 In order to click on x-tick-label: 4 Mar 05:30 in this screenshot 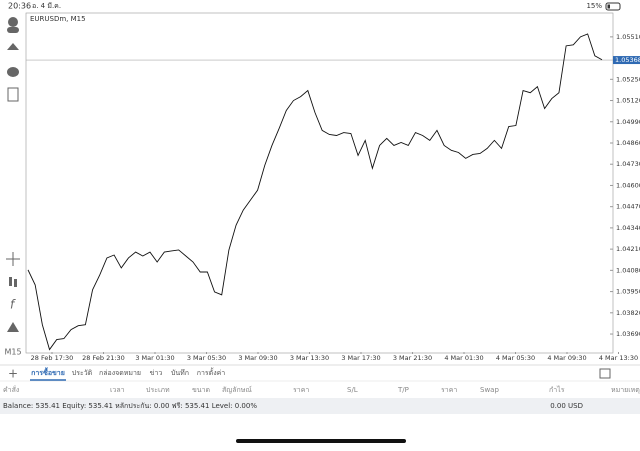, I will do `click(515, 358)`.